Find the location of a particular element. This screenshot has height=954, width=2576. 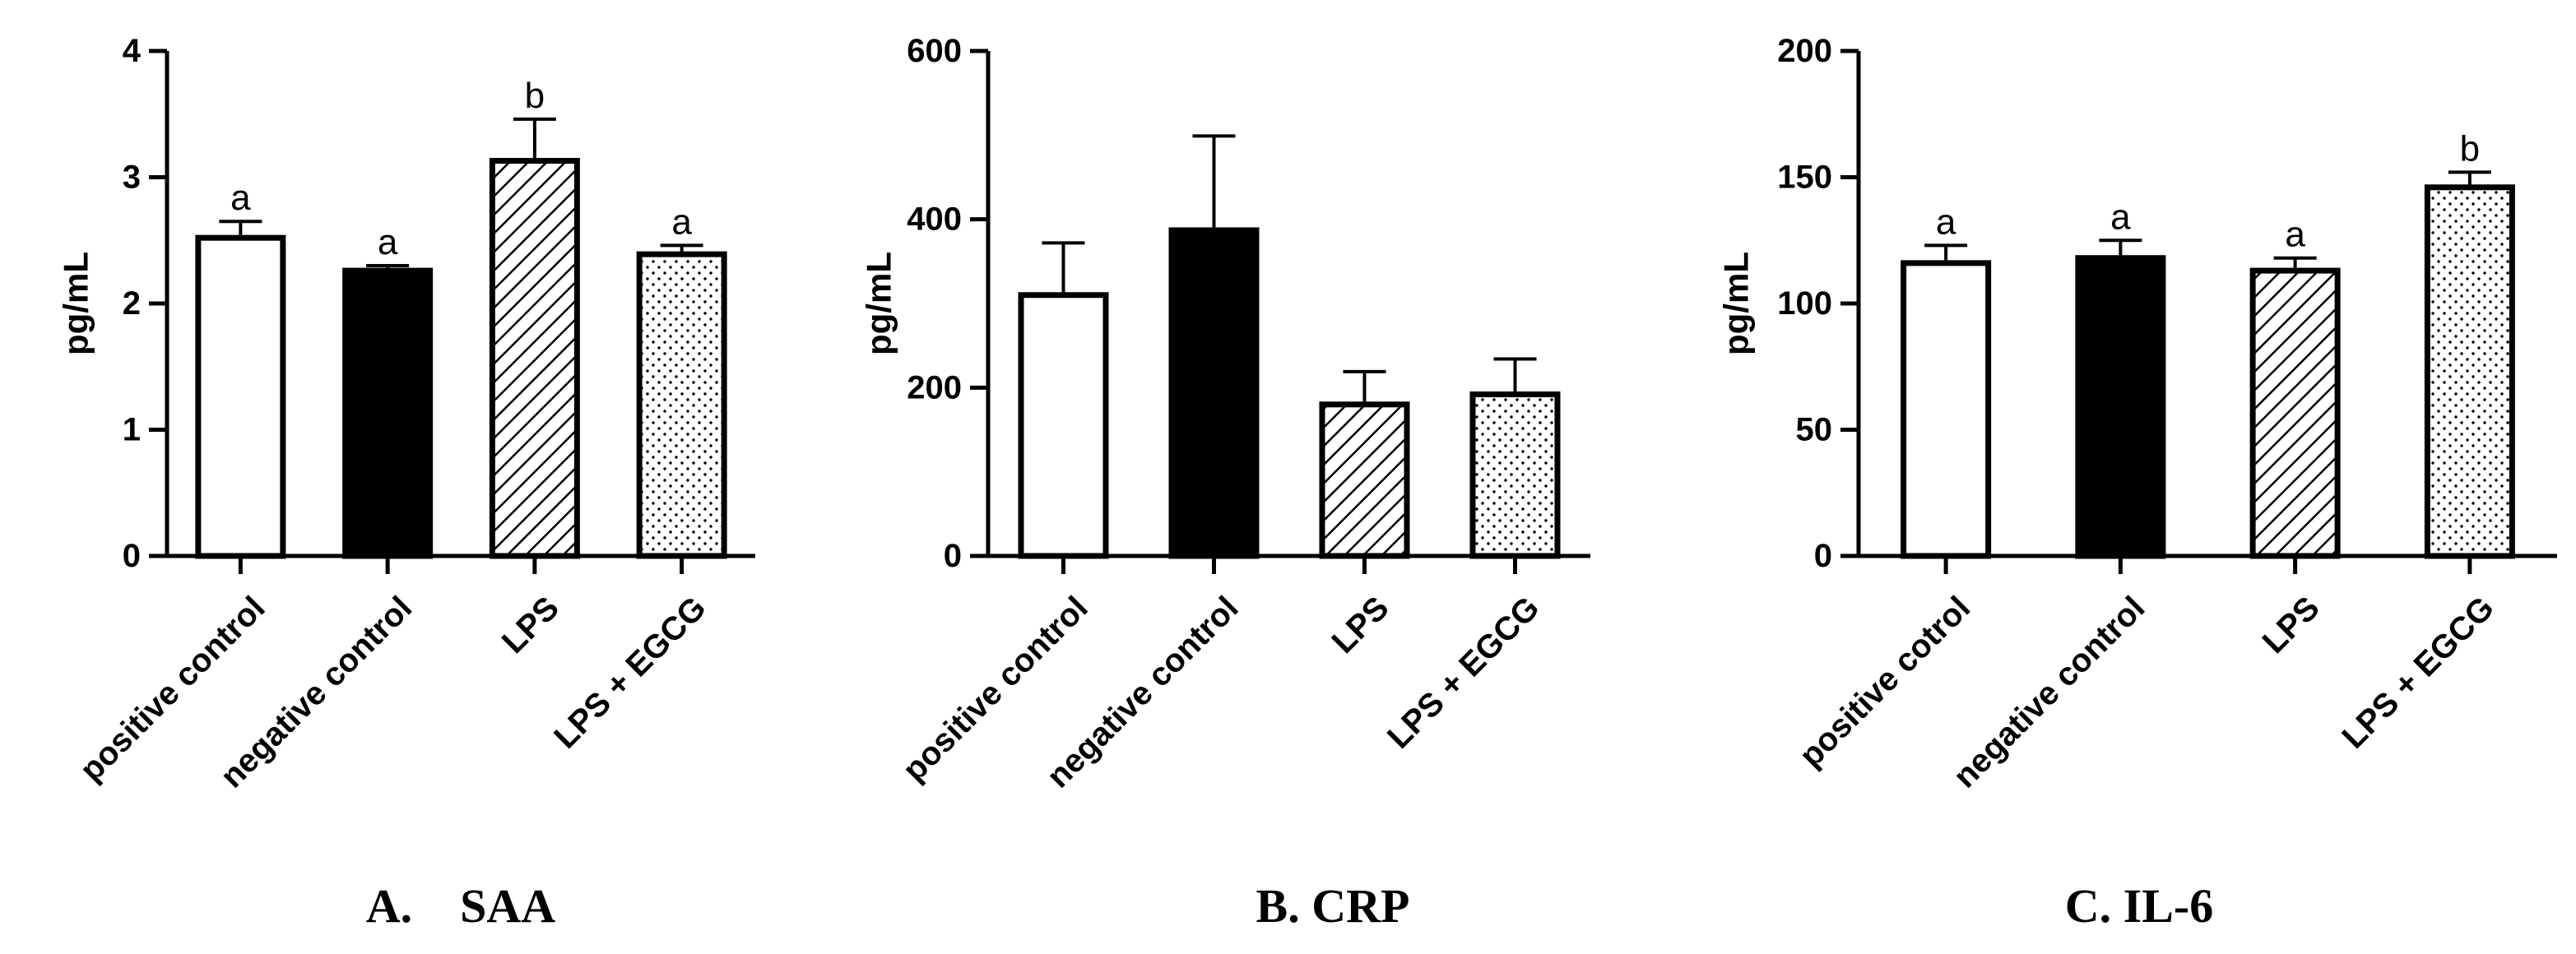

bar-positive-cotrol is located at coordinates (1947, 410).